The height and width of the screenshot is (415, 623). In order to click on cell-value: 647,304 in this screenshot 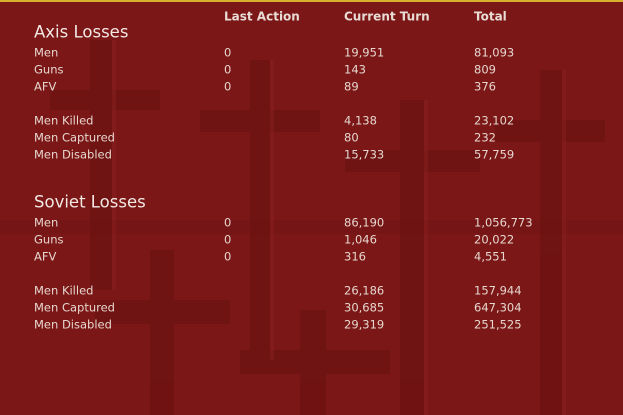, I will do `click(498, 308)`.